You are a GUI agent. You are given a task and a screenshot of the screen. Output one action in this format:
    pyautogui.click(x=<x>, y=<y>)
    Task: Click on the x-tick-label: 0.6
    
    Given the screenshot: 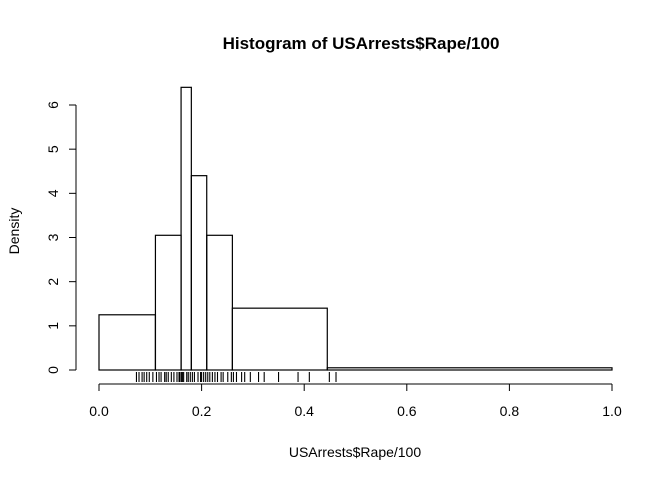 What is the action you would take?
    pyautogui.click(x=407, y=411)
    